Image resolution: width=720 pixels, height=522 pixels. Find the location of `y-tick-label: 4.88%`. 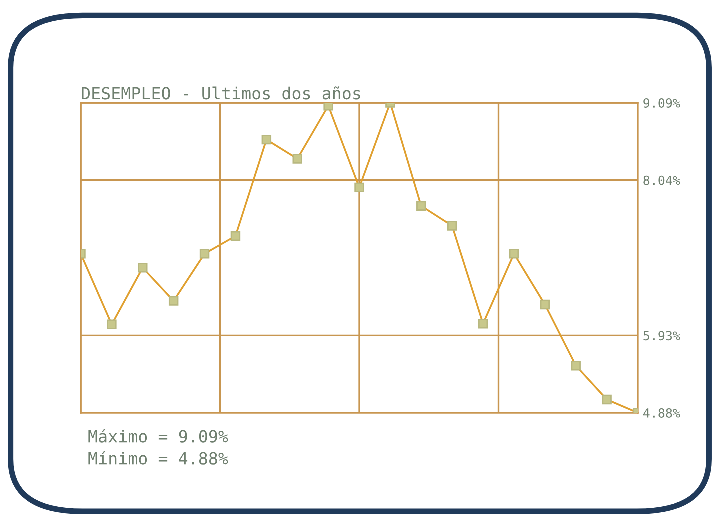

y-tick-label: 4.88% is located at coordinates (661, 413).